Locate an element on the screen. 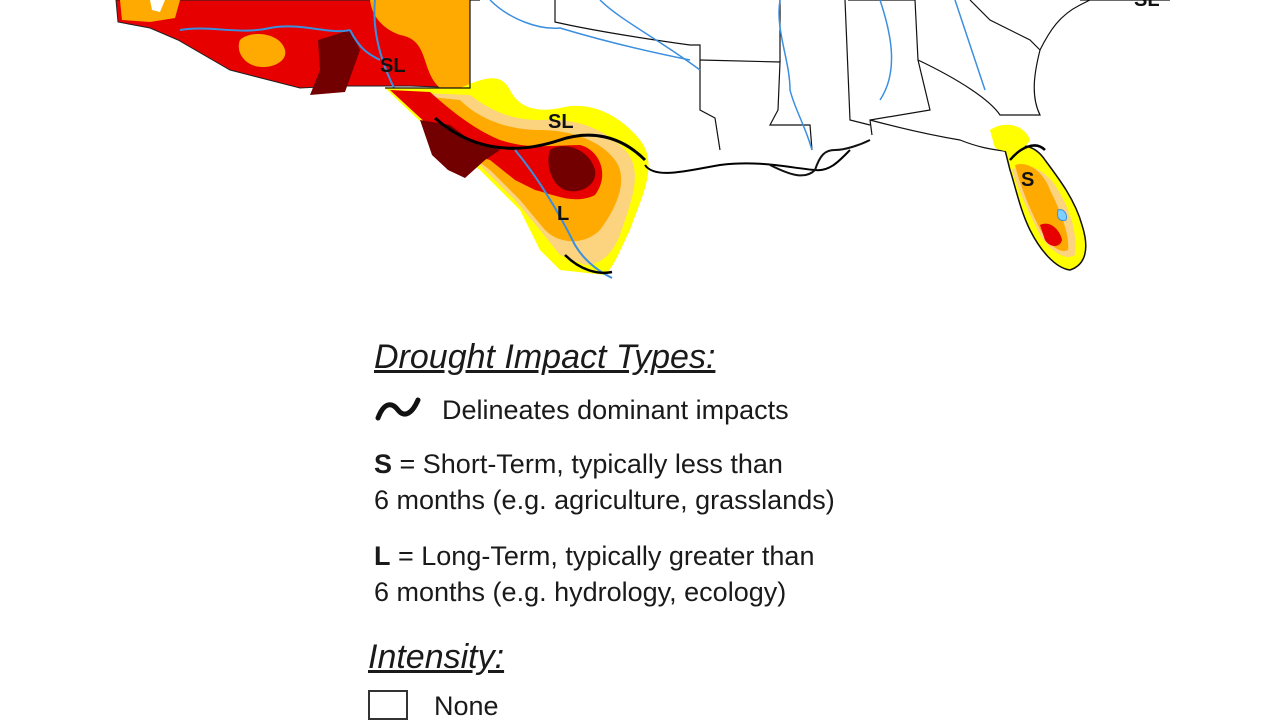 This screenshot has height=724, width=1280. florida-d3-patch is located at coordinates (1051, 234).